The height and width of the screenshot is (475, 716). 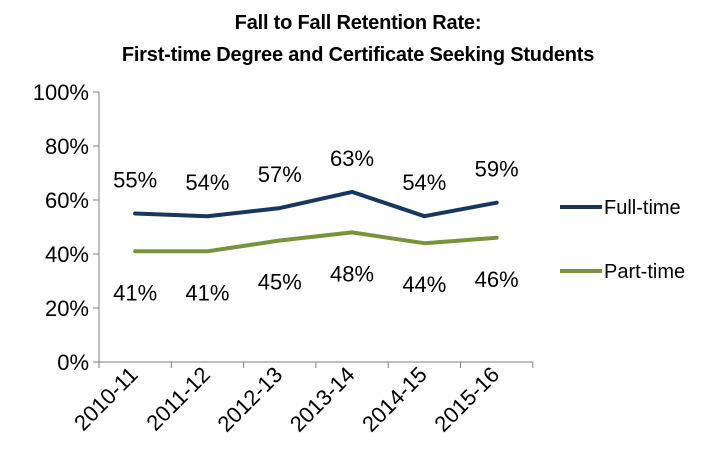 I want to click on x-tick-label: 2015-16, so click(x=466, y=399).